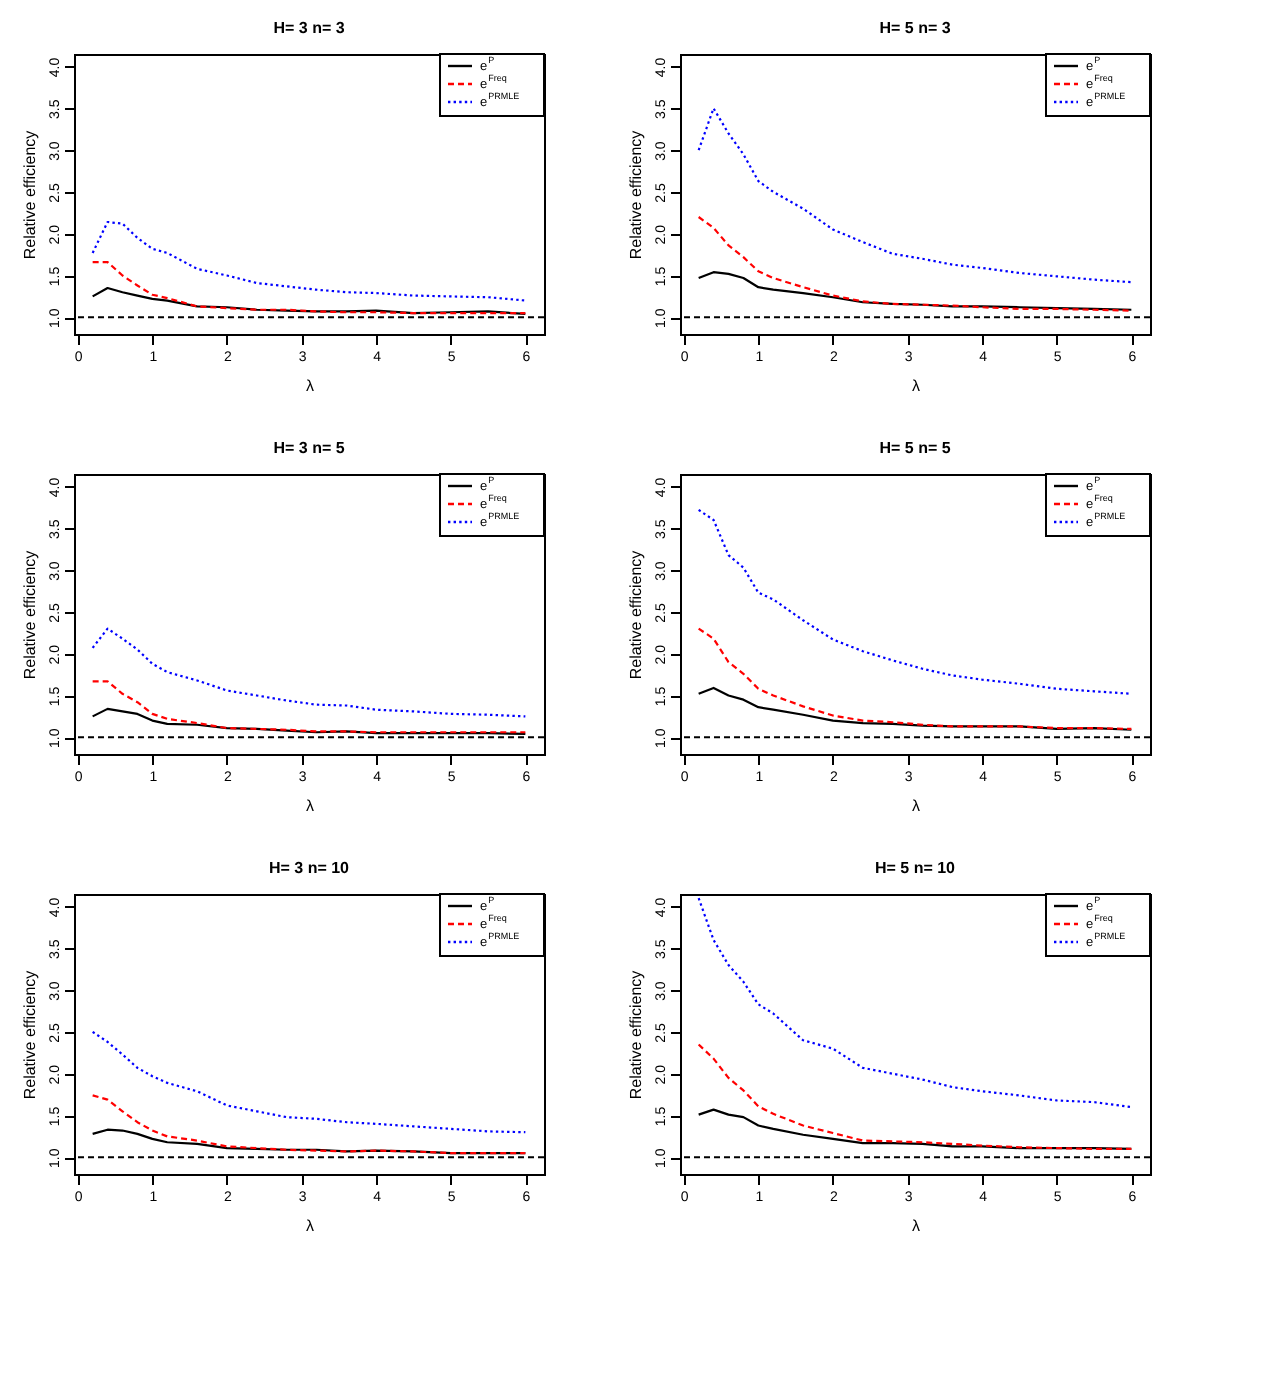 The image size is (1284, 1374). What do you see at coordinates (915, 868) in the screenshot?
I see `chart-title: H= 5 n= 10` at bounding box center [915, 868].